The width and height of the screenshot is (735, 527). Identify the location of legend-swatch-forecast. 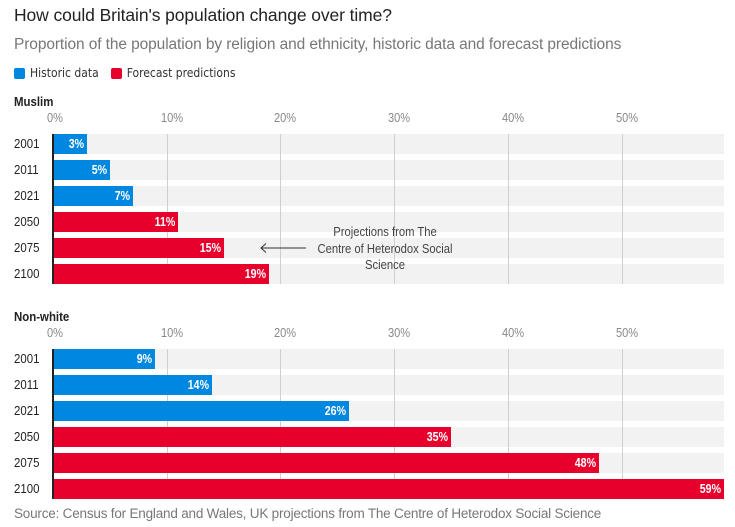
(116, 73).